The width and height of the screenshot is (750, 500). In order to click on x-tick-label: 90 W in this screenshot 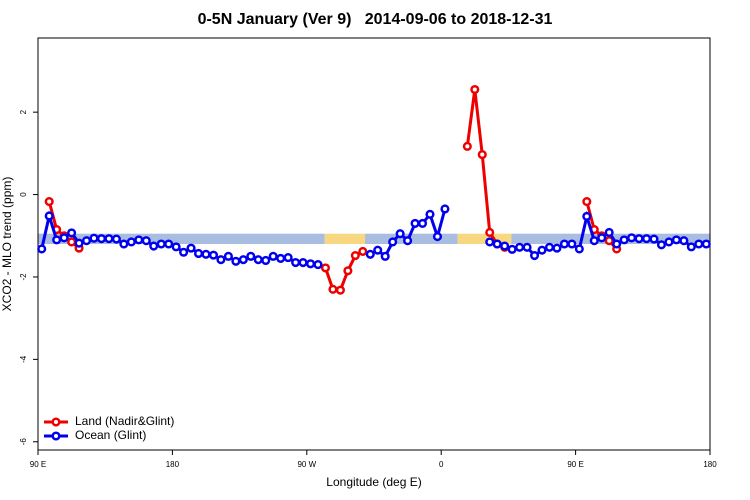, I will do `click(306, 464)`.